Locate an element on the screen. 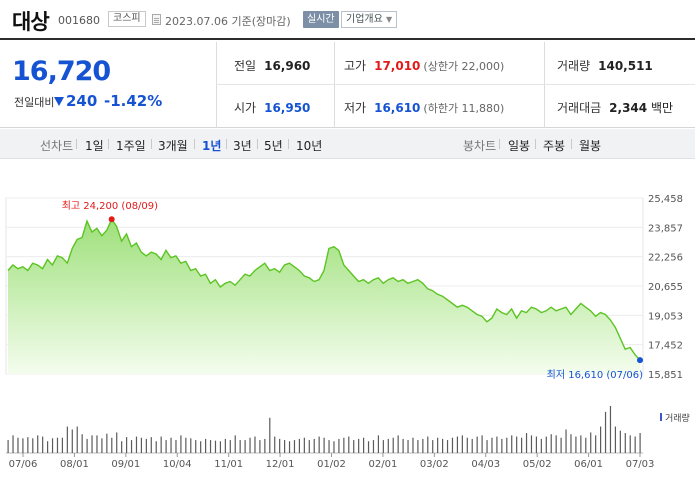 This screenshot has height=479, width=695. y-tick-label: 15,851 is located at coordinates (665, 375).